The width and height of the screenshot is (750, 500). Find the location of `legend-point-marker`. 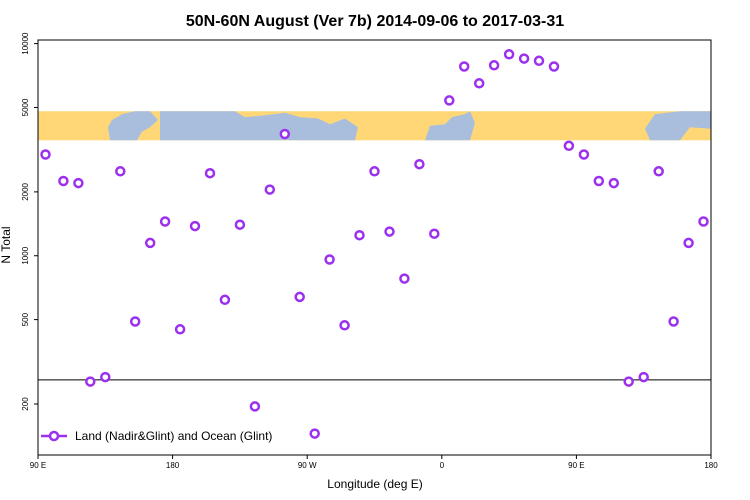

legend-point-marker is located at coordinates (54, 436).